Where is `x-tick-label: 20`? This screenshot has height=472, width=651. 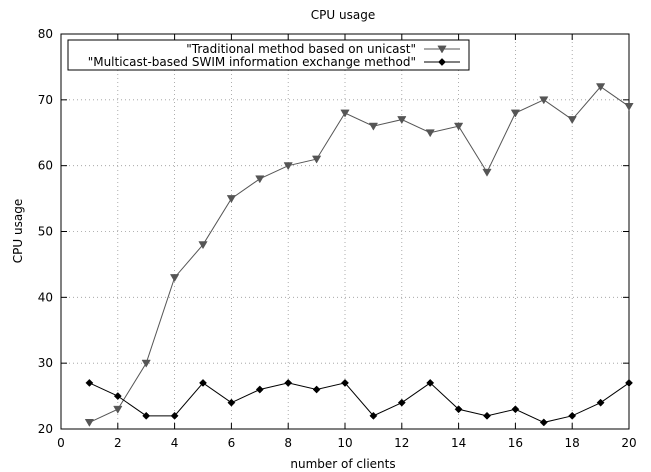
x-tick-label: 20 is located at coordinates (628, 443).